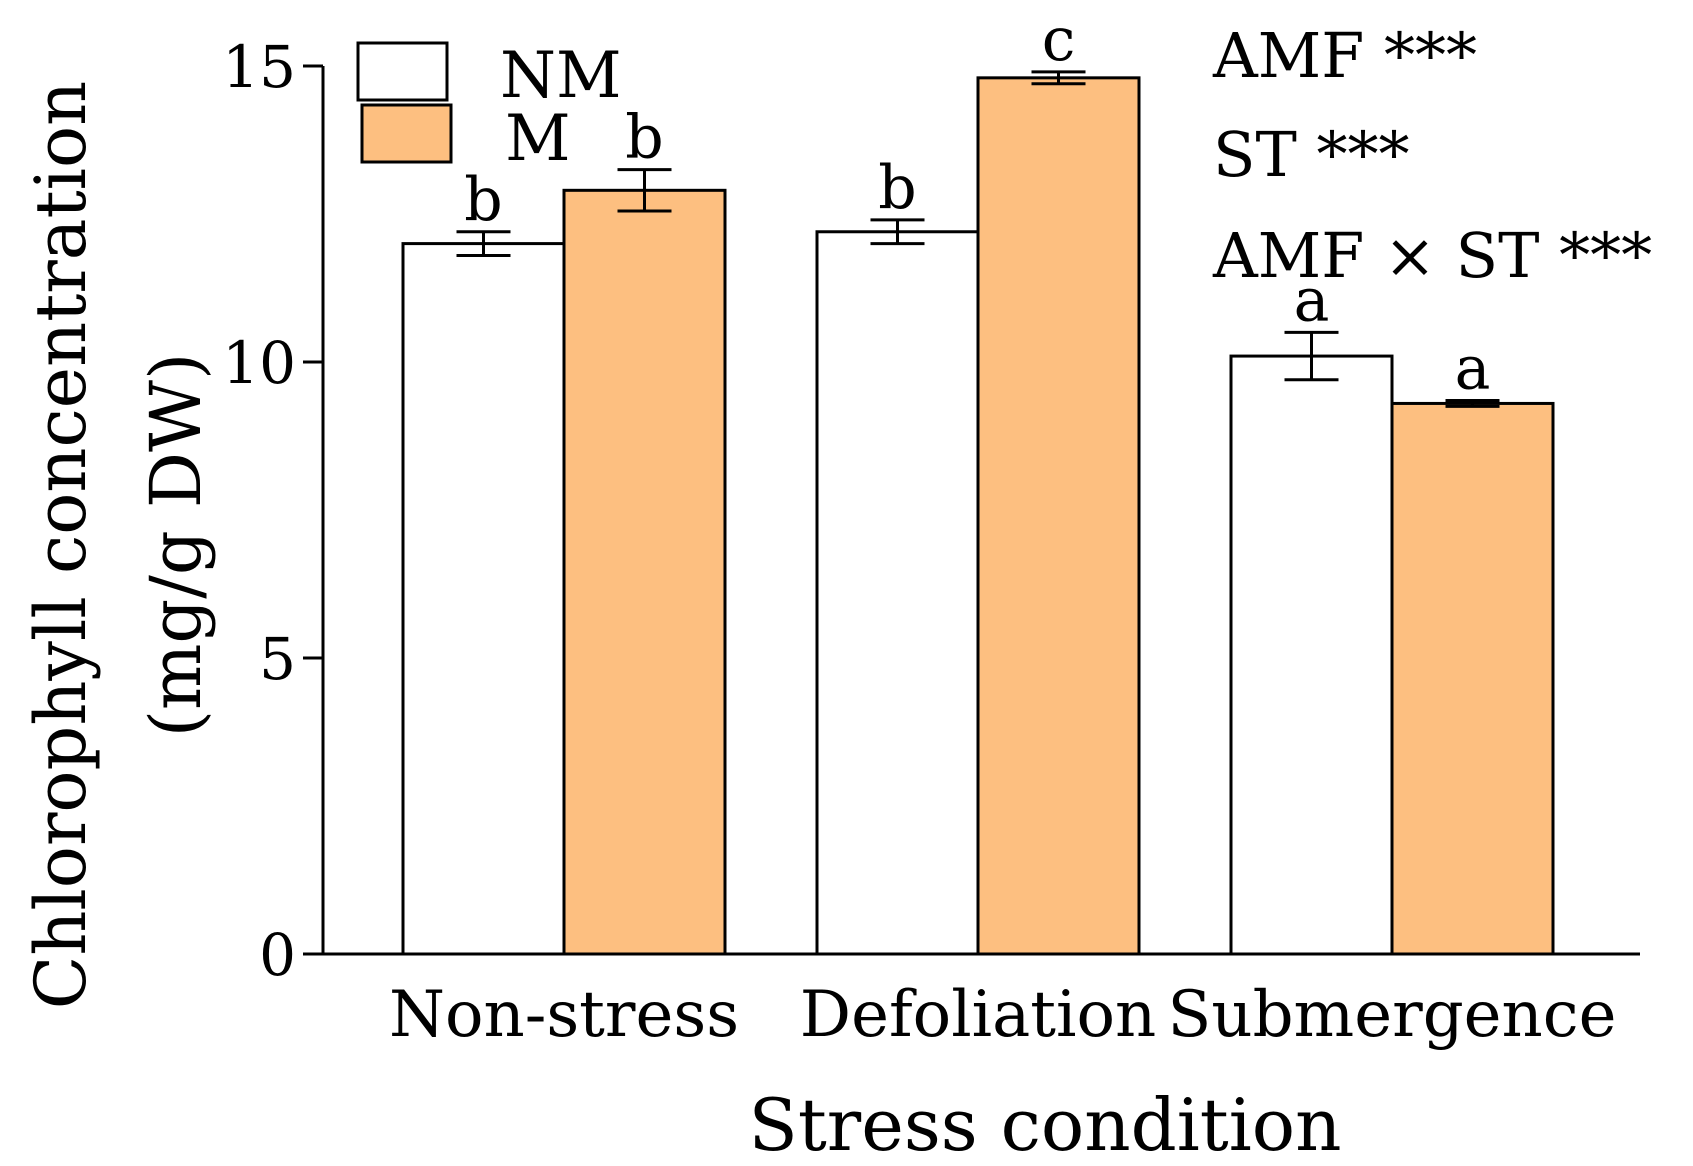 This screenshot has height=1166, width=1693. I want to click on annotation-st: ST ***, so click(1311, 154).